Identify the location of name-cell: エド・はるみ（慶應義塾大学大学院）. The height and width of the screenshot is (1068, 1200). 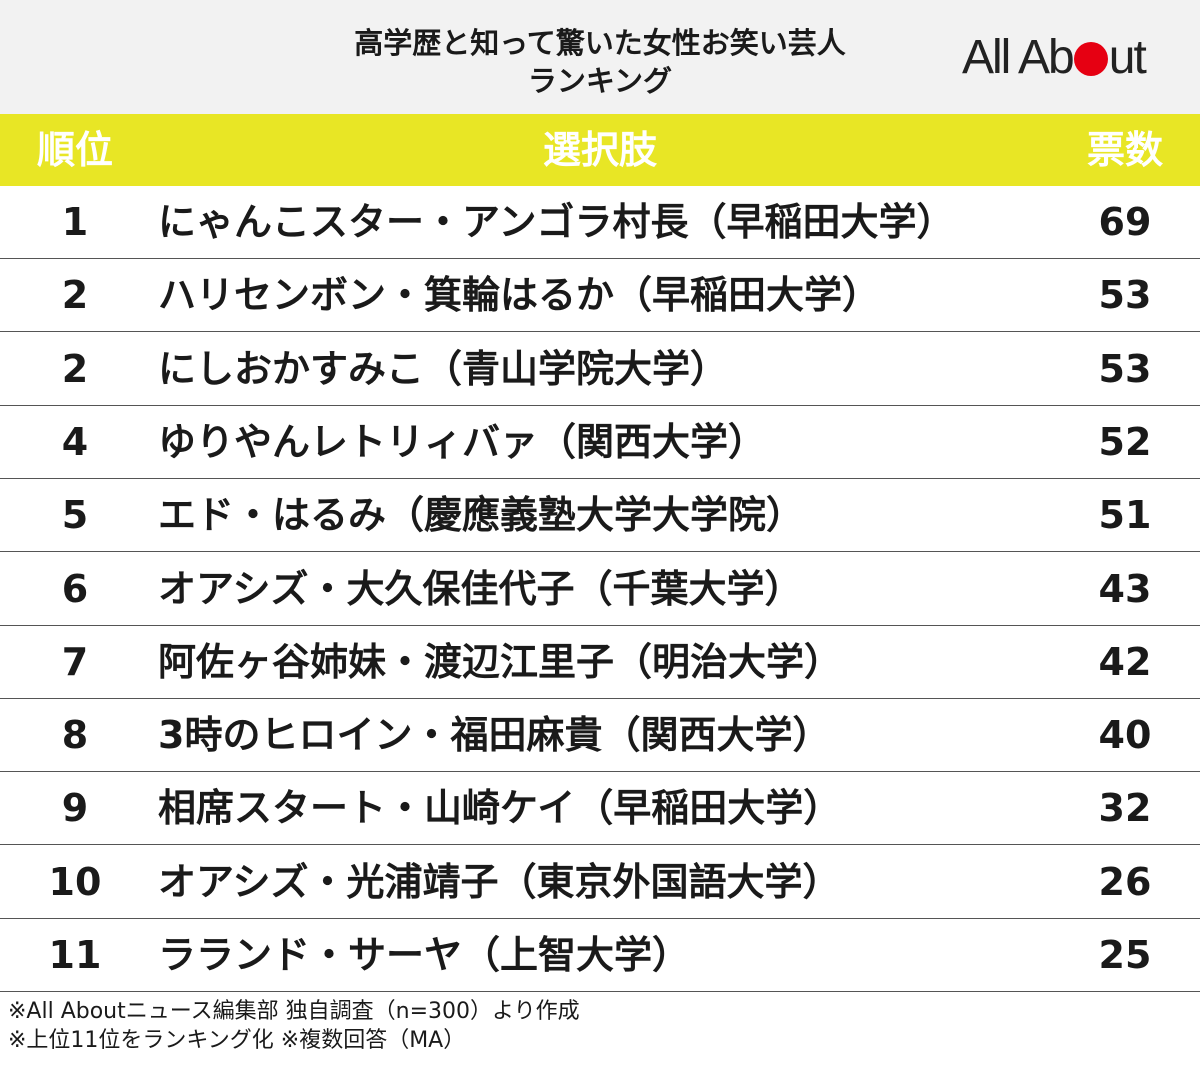
(481, 515).